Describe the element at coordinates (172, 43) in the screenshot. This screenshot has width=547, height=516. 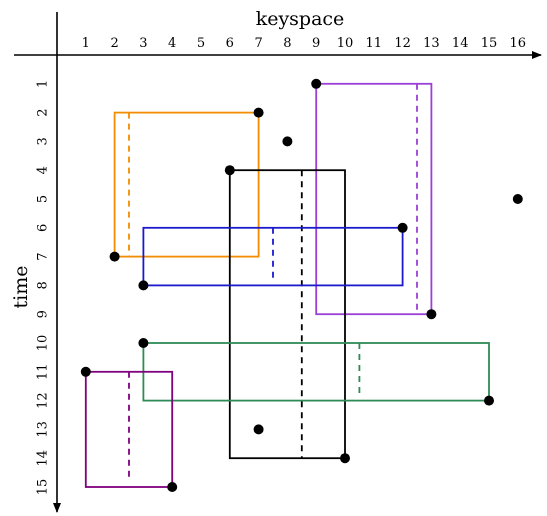
I see `x-tick-label: 4` at that location.